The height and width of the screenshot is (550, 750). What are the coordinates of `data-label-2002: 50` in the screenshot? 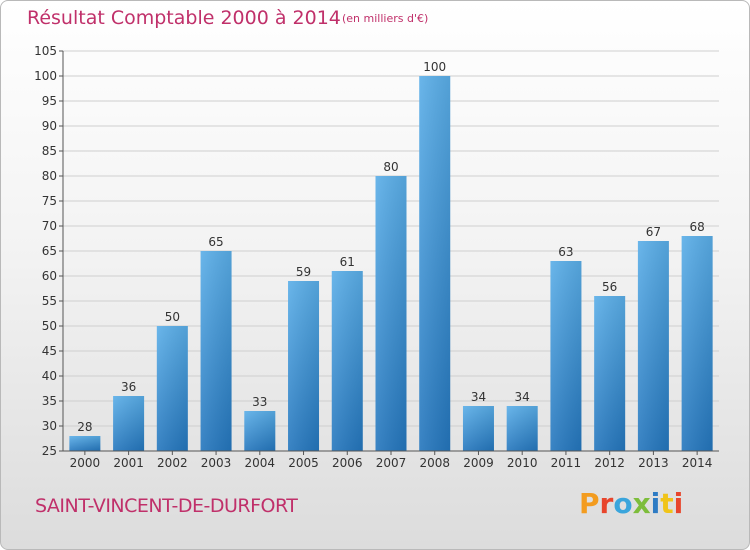 It's located at (172, 317).